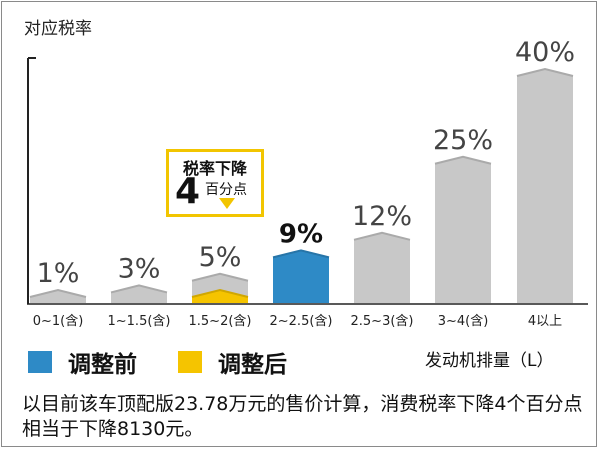 Image resolution: width=600 pixels, height=450 pixels. I want to click on x-tick-label-7: 4以上, so click(545, 321).